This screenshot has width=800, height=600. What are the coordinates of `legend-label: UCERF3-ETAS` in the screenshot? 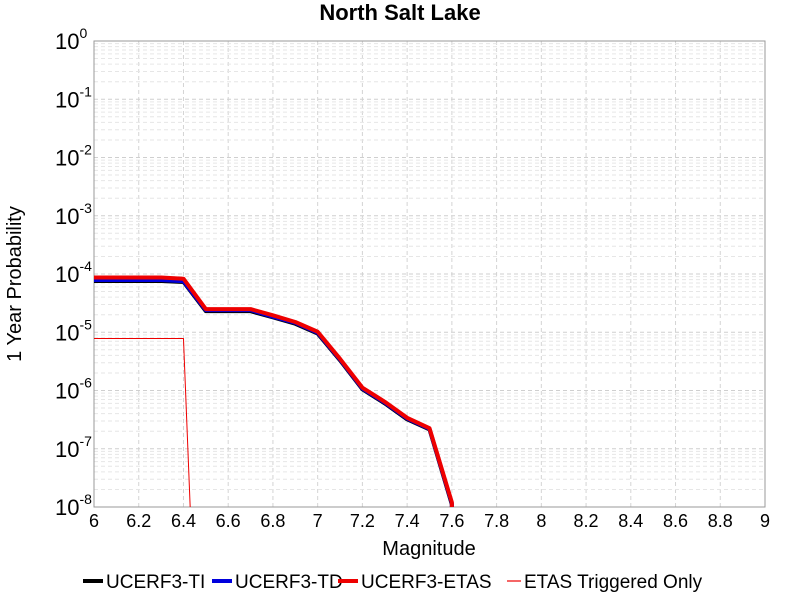 It's located at (426, 582).